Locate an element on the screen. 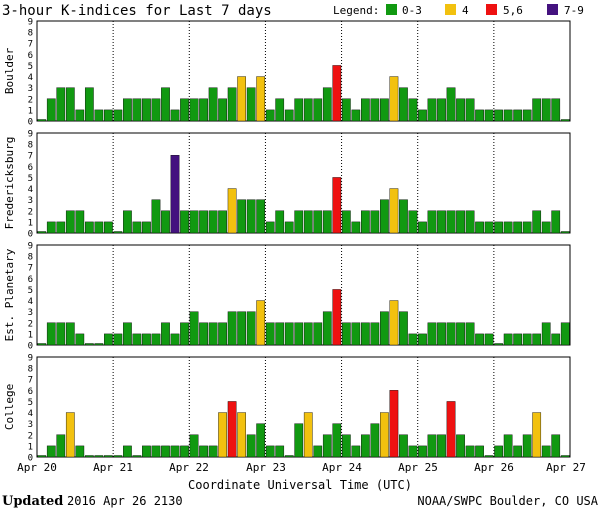 Image resolution: width=600 pixels, height=510 pixels. y-tick-label: 7 is located at coordinates (30, 269).